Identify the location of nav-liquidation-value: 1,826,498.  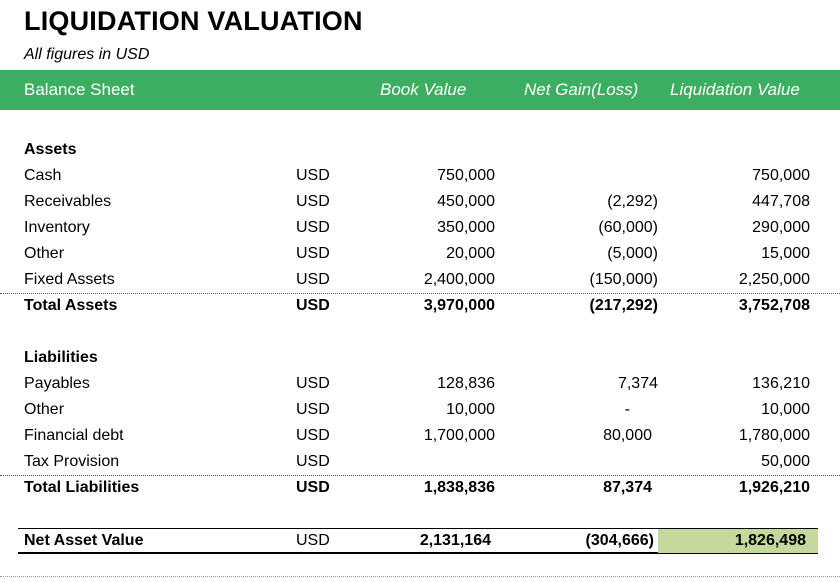
(770, 540).